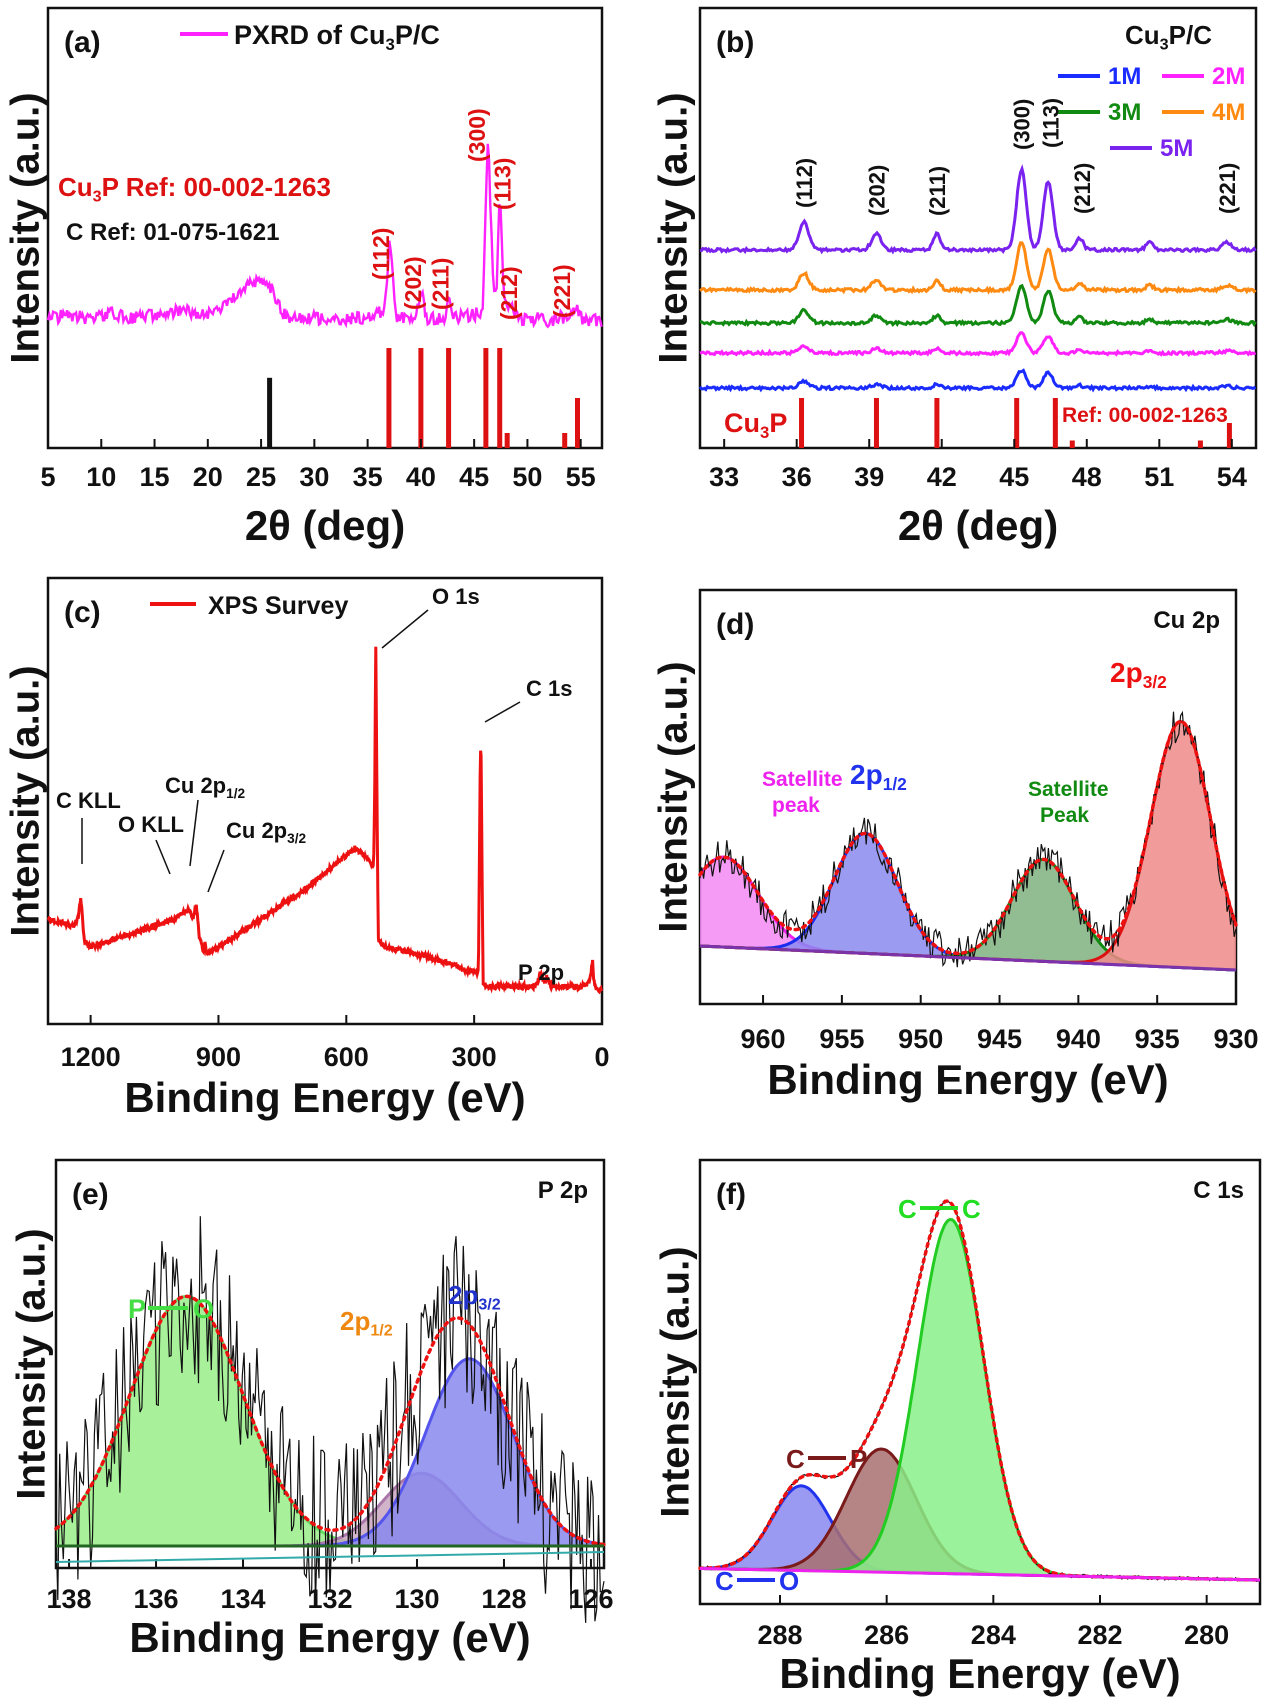 The image size is (1264, 1708). I want to click on x-axis-label: 2θ (deg), so click(325, 525).